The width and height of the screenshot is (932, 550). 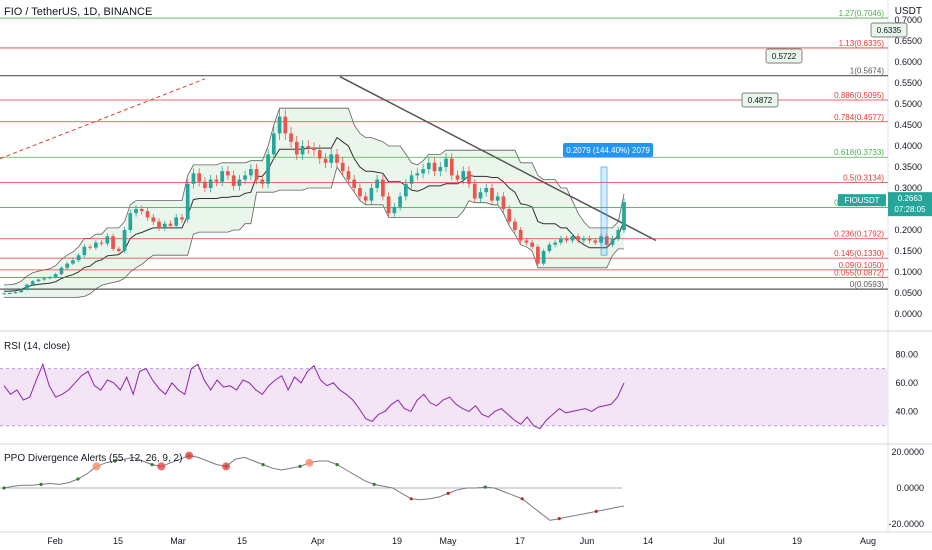 What do you see at coordinates (867, 71) in the screenshot?
I see `fib-level-label: 1(0.5674)` at bounding box center [867, 71].